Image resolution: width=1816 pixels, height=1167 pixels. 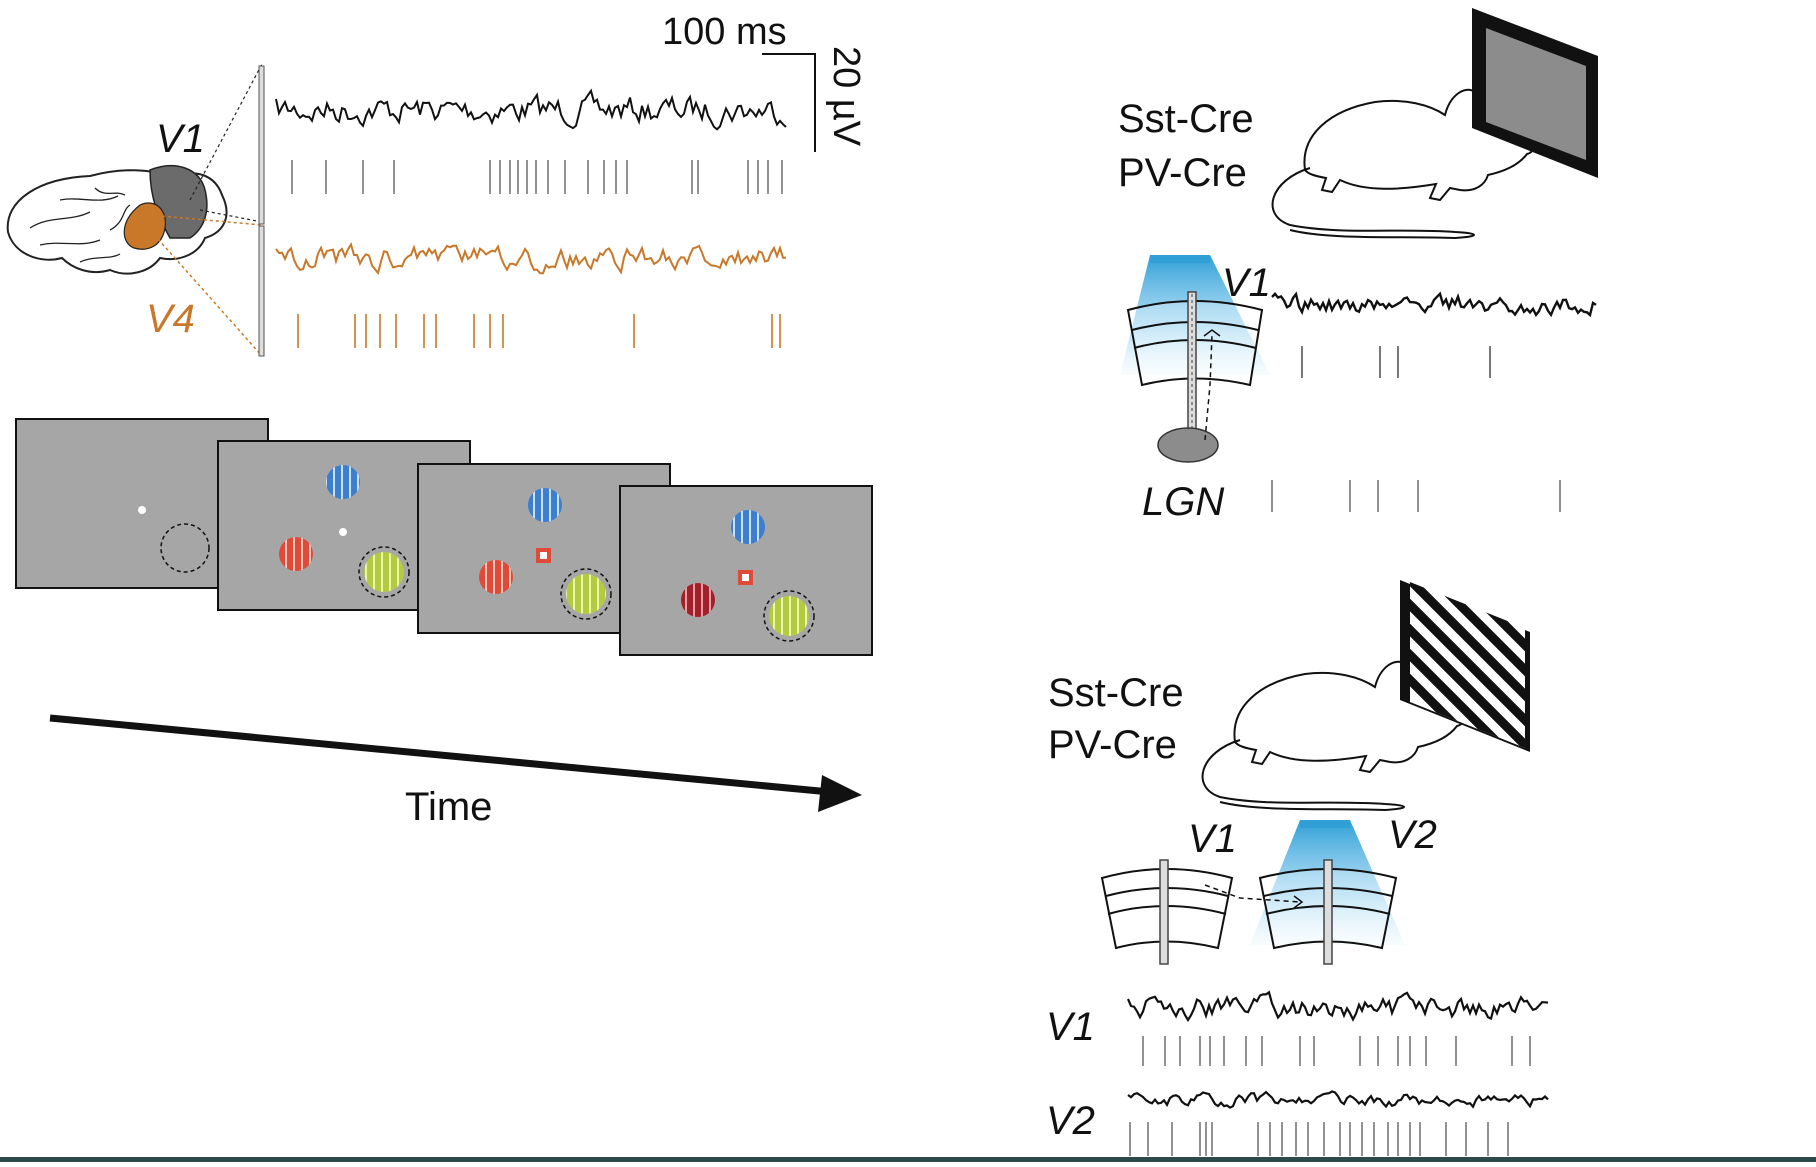 I want to click on mouse-top-line1: Sst-Cre, so click(x=1186, y=119).